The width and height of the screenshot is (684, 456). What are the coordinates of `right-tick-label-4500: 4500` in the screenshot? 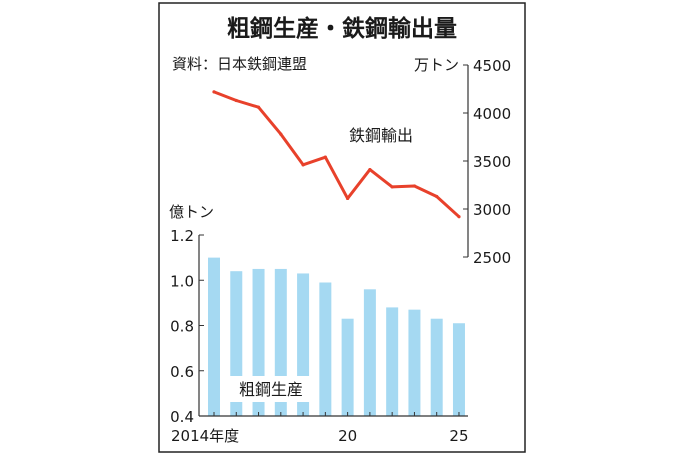 It's located at (492, 66).